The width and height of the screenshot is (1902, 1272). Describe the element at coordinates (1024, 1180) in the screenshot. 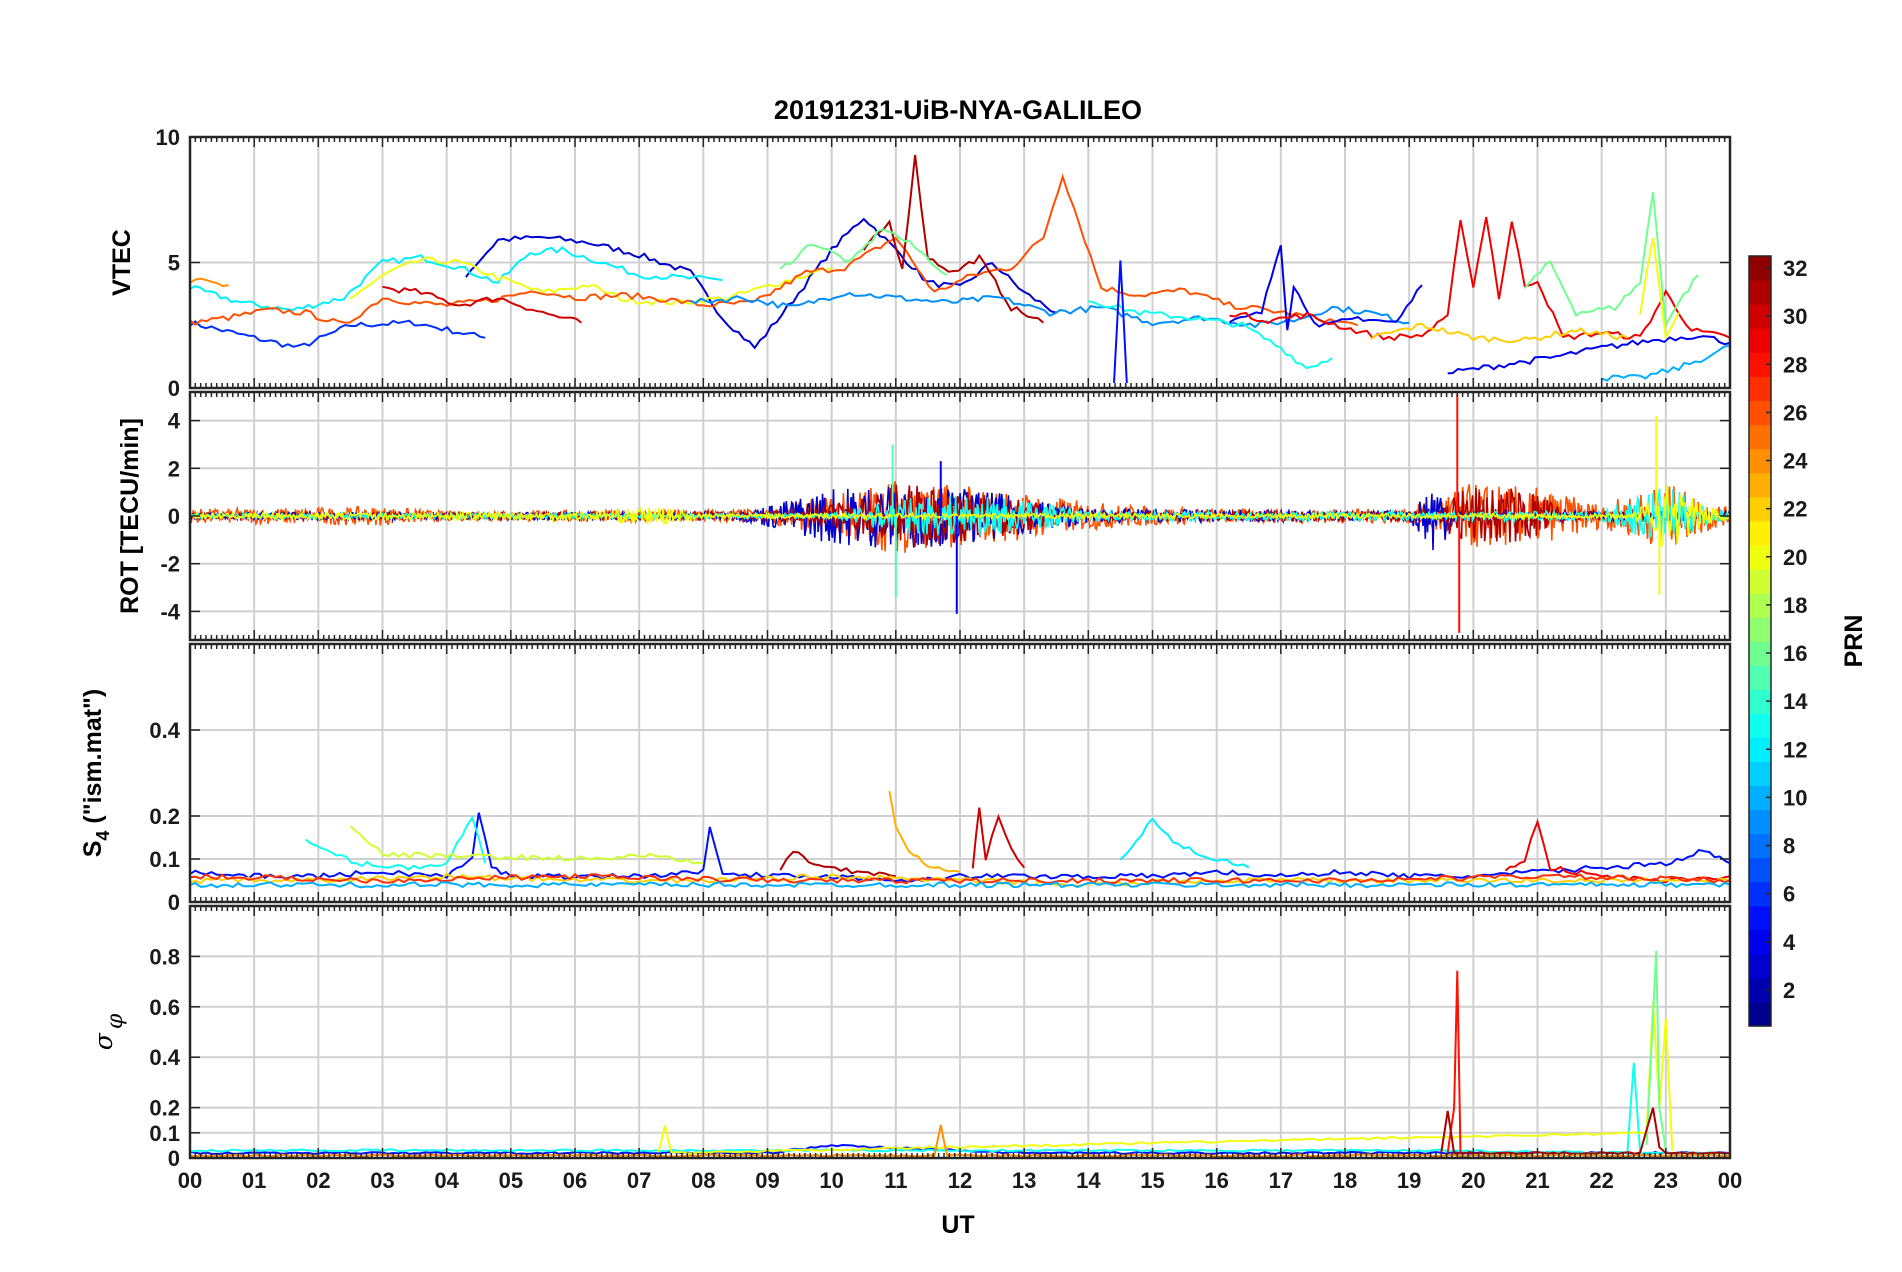

I see `x-tick-label: 13` at that location.